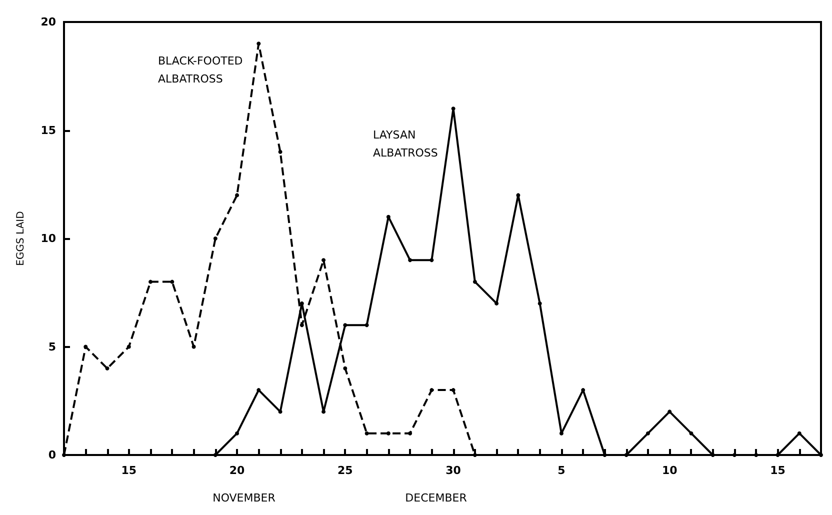  What do you see at coordinates (345, 470) in the screenshot?
I see `x-tick-label: 25` at bounding box center [345, 470].